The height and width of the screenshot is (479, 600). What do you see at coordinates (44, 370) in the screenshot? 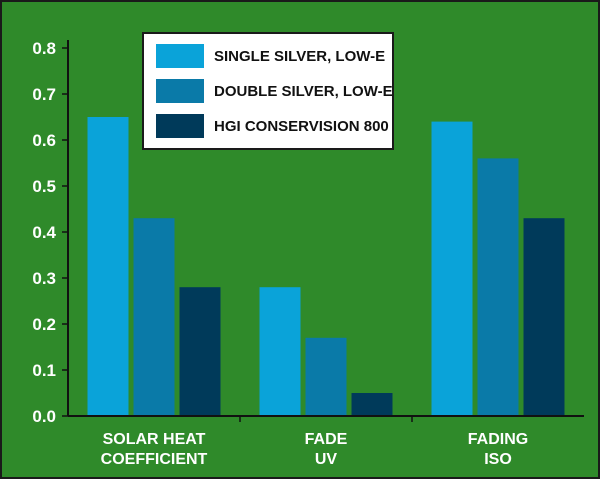
I see `y-tick-label: 0.1` at bounding box center [44, 370].